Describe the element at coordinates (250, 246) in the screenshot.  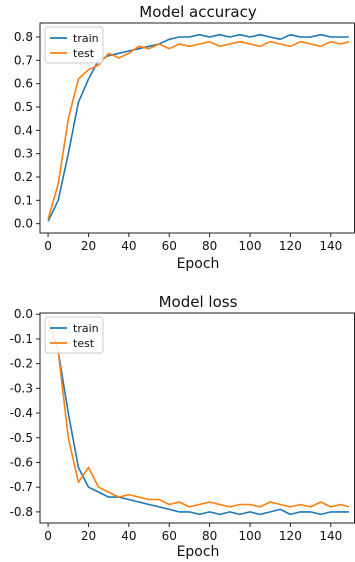
I see `accuracy-x-tick-label: 100` at that location.